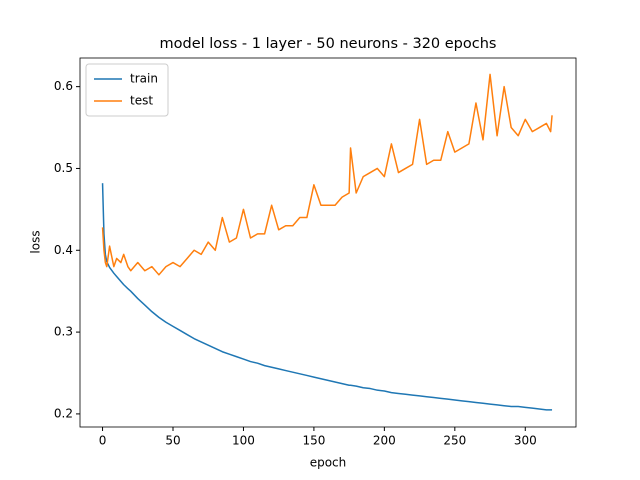 This screenshot has width=640, height=480. I want to click on x-tick-label: 250, so click(454, 441).